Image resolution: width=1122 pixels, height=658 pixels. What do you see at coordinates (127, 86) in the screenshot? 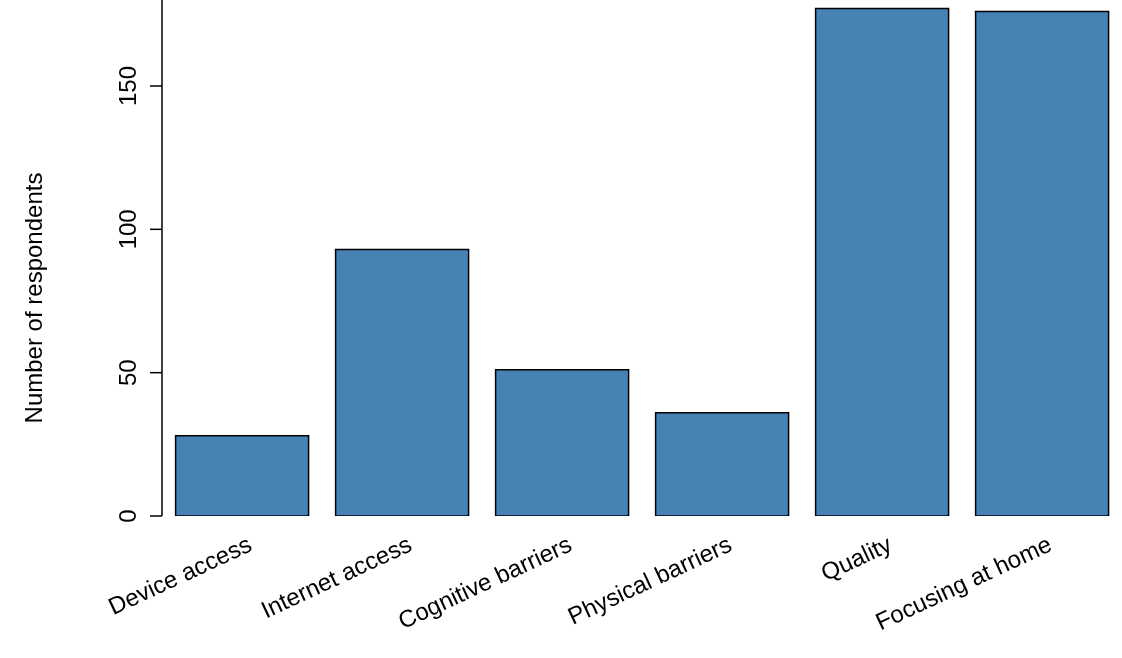
I see `y-tick-label: 150` at bounding box center [127, 86].